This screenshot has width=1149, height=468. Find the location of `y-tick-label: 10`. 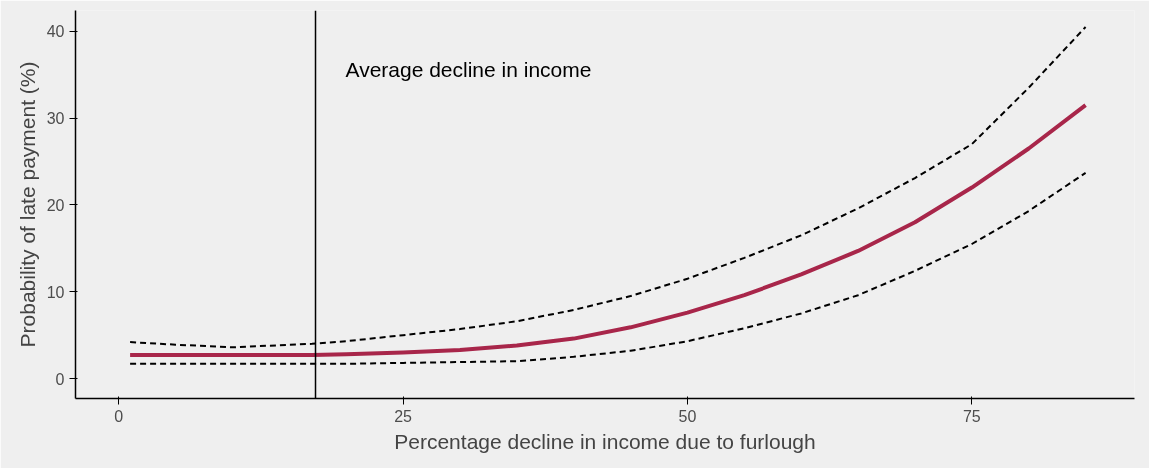

y-tick-label: 10 is located at coordinates (55, 292).